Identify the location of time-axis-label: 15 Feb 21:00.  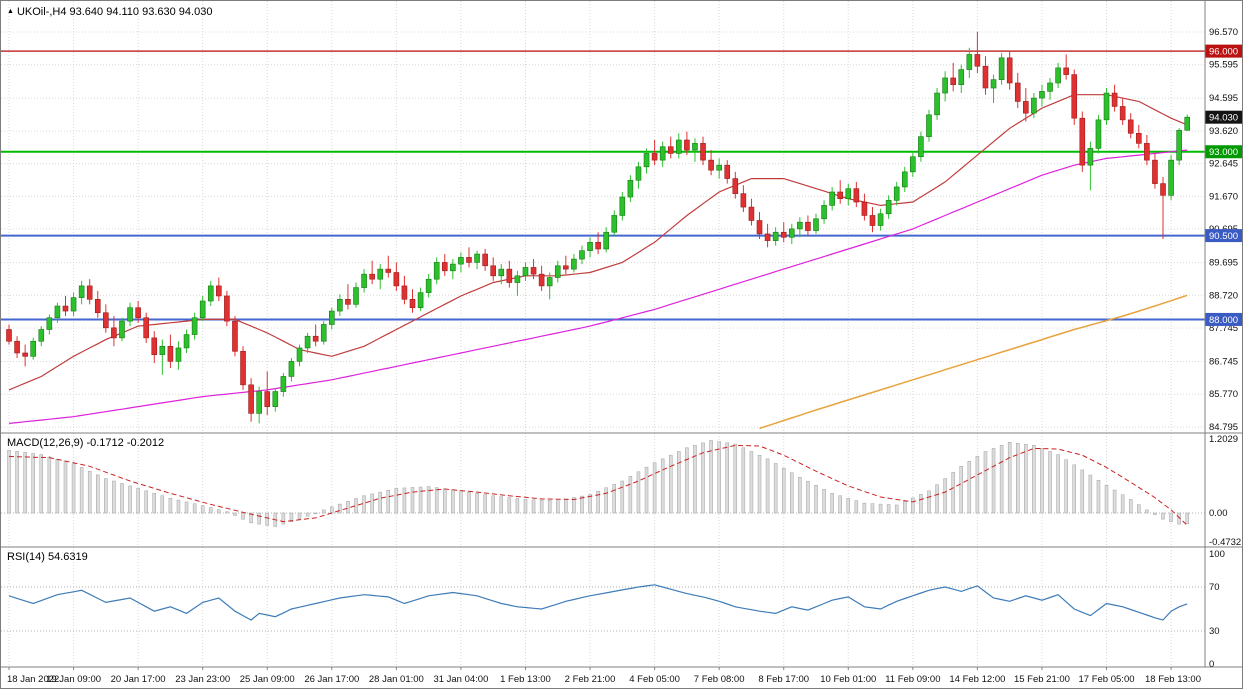
(1042, 679).